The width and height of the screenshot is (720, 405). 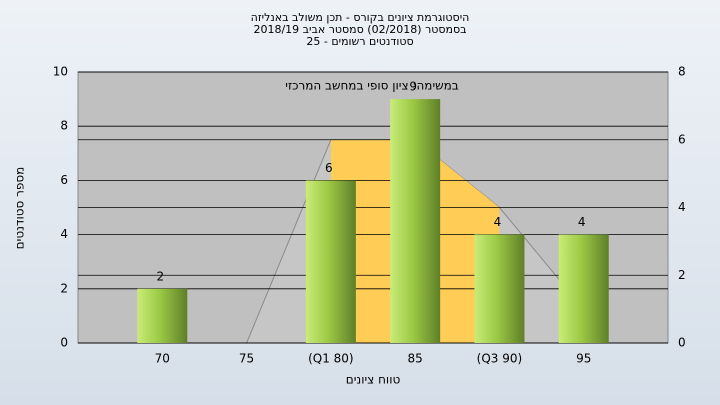 What do you see at coordinates (682, 275) in the screenshot?
I see `y2-tick-label: 2` at bounding box center [682, 275].